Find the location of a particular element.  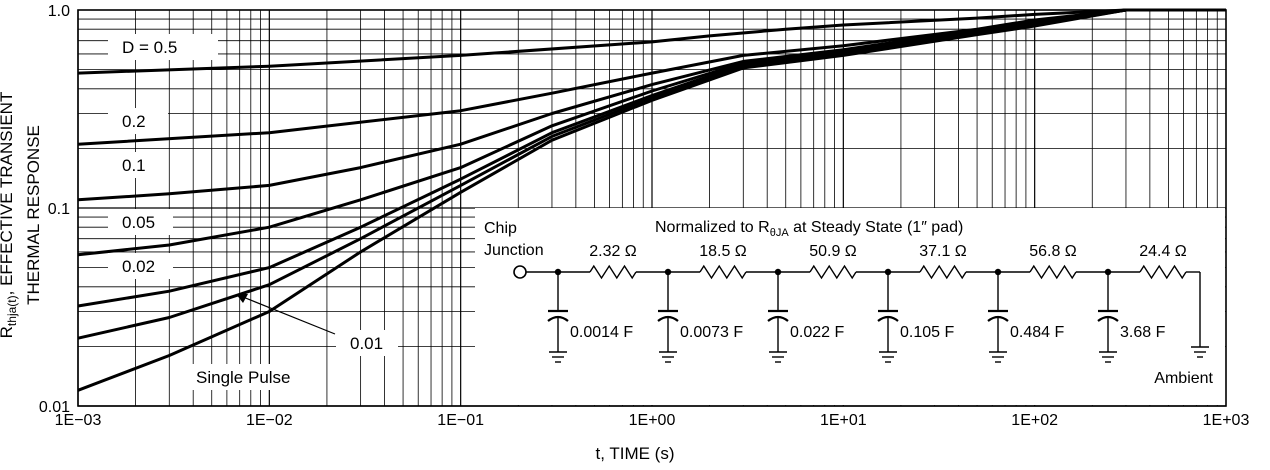

x-tick-label: 1E−03 is located at coordinates (78, 420).